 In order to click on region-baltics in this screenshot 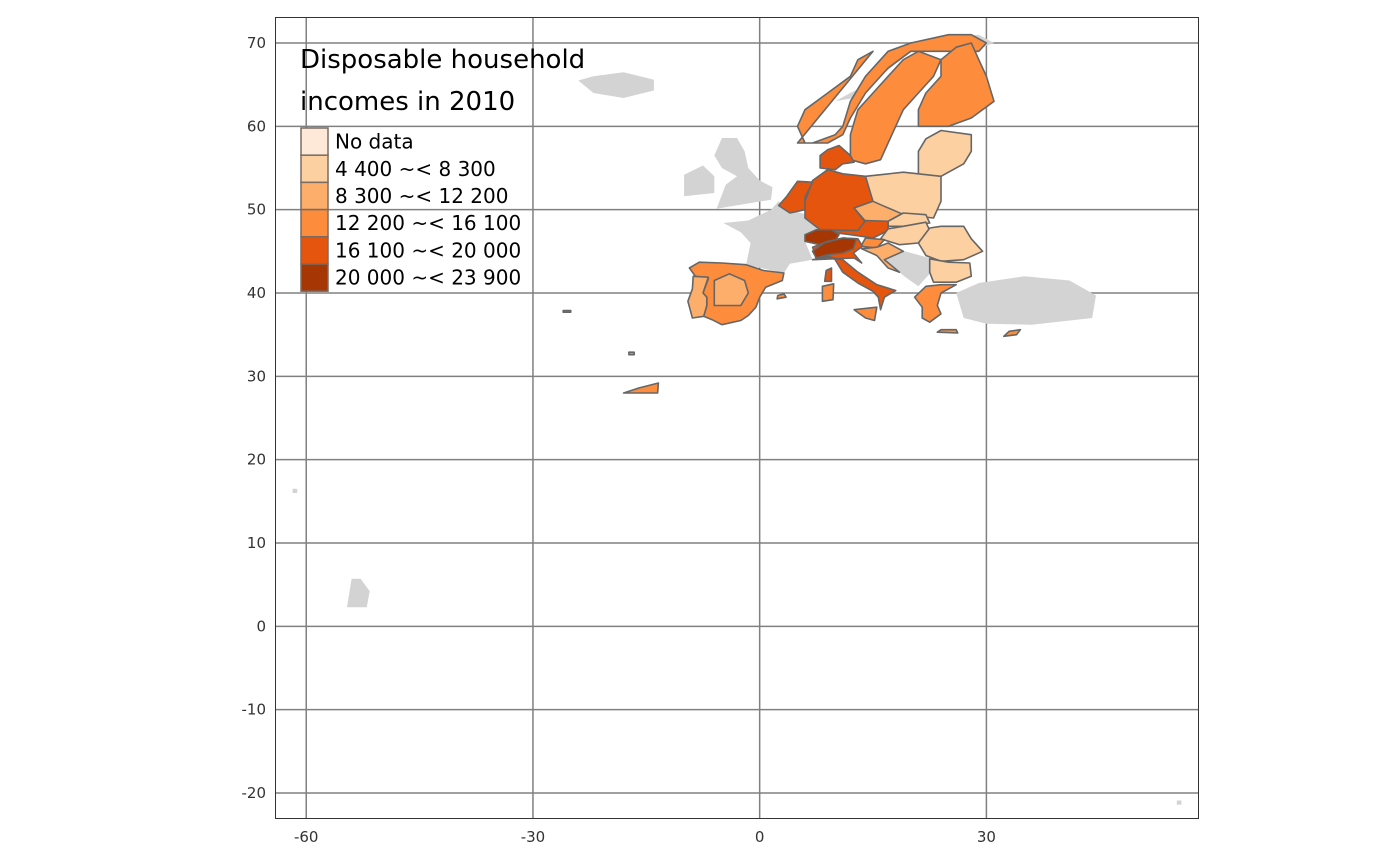, I will do `click(945, 153)`.